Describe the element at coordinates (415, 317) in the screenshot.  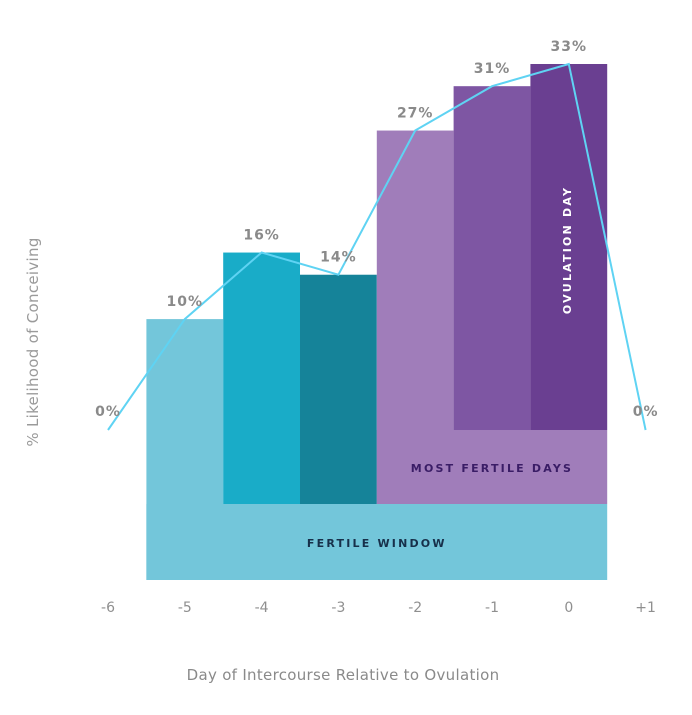
I see `bar--2` at that location.